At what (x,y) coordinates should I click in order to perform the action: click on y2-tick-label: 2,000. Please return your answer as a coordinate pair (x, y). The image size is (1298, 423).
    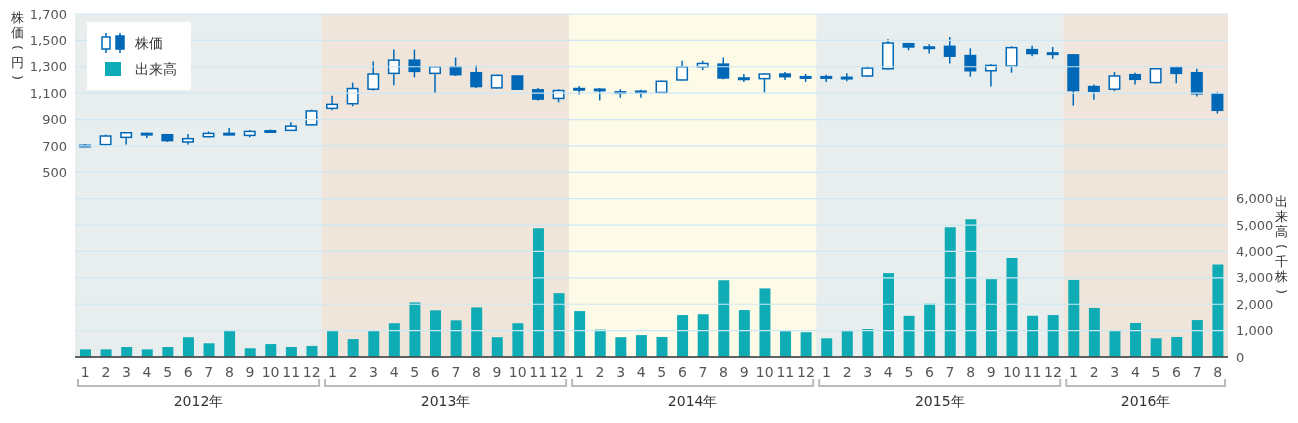
    Looking at the image, I should click on (1255, 304).